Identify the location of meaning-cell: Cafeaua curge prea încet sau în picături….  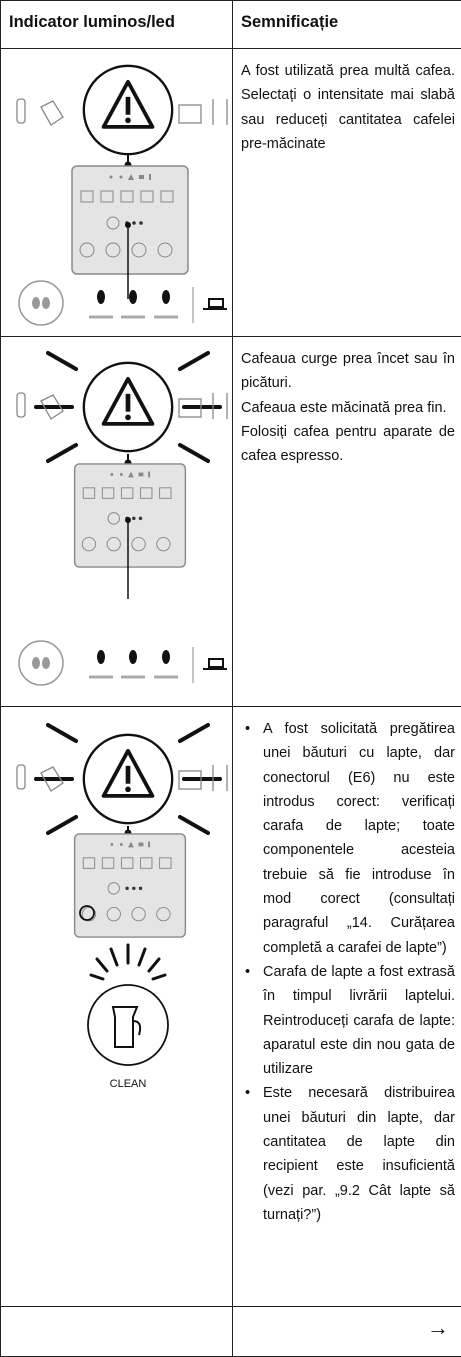
(347, 522).